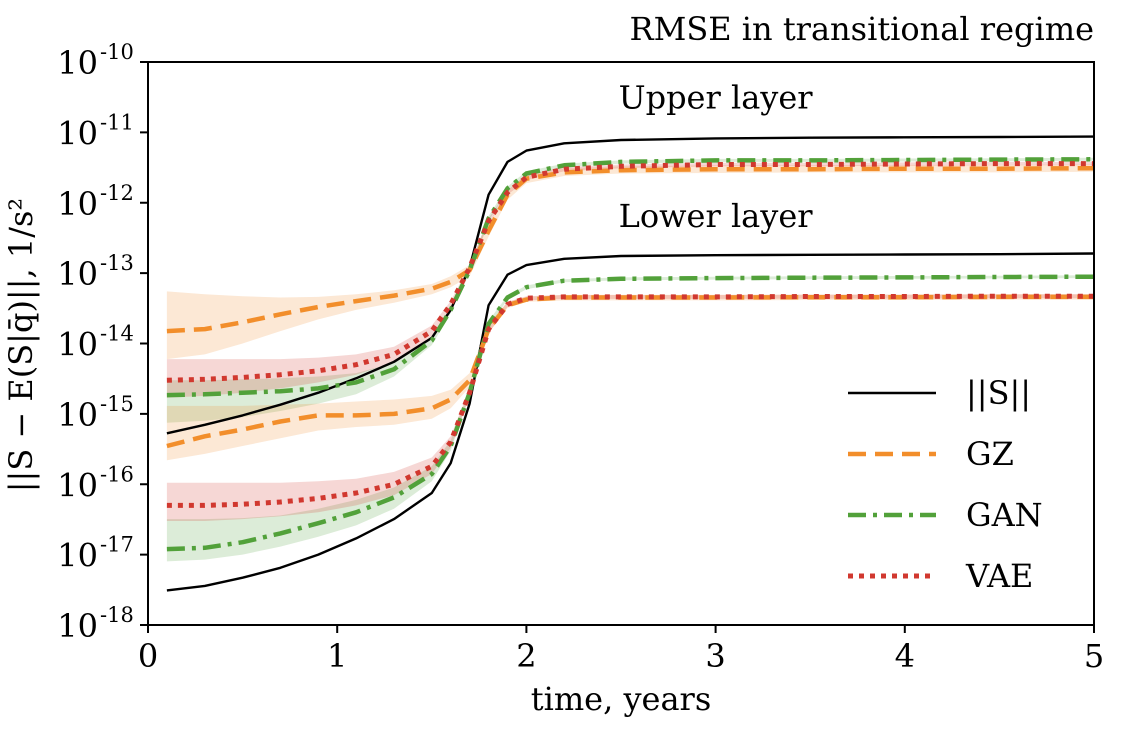  I want to click on legend-label-vae: VAE, so click(999, 576).